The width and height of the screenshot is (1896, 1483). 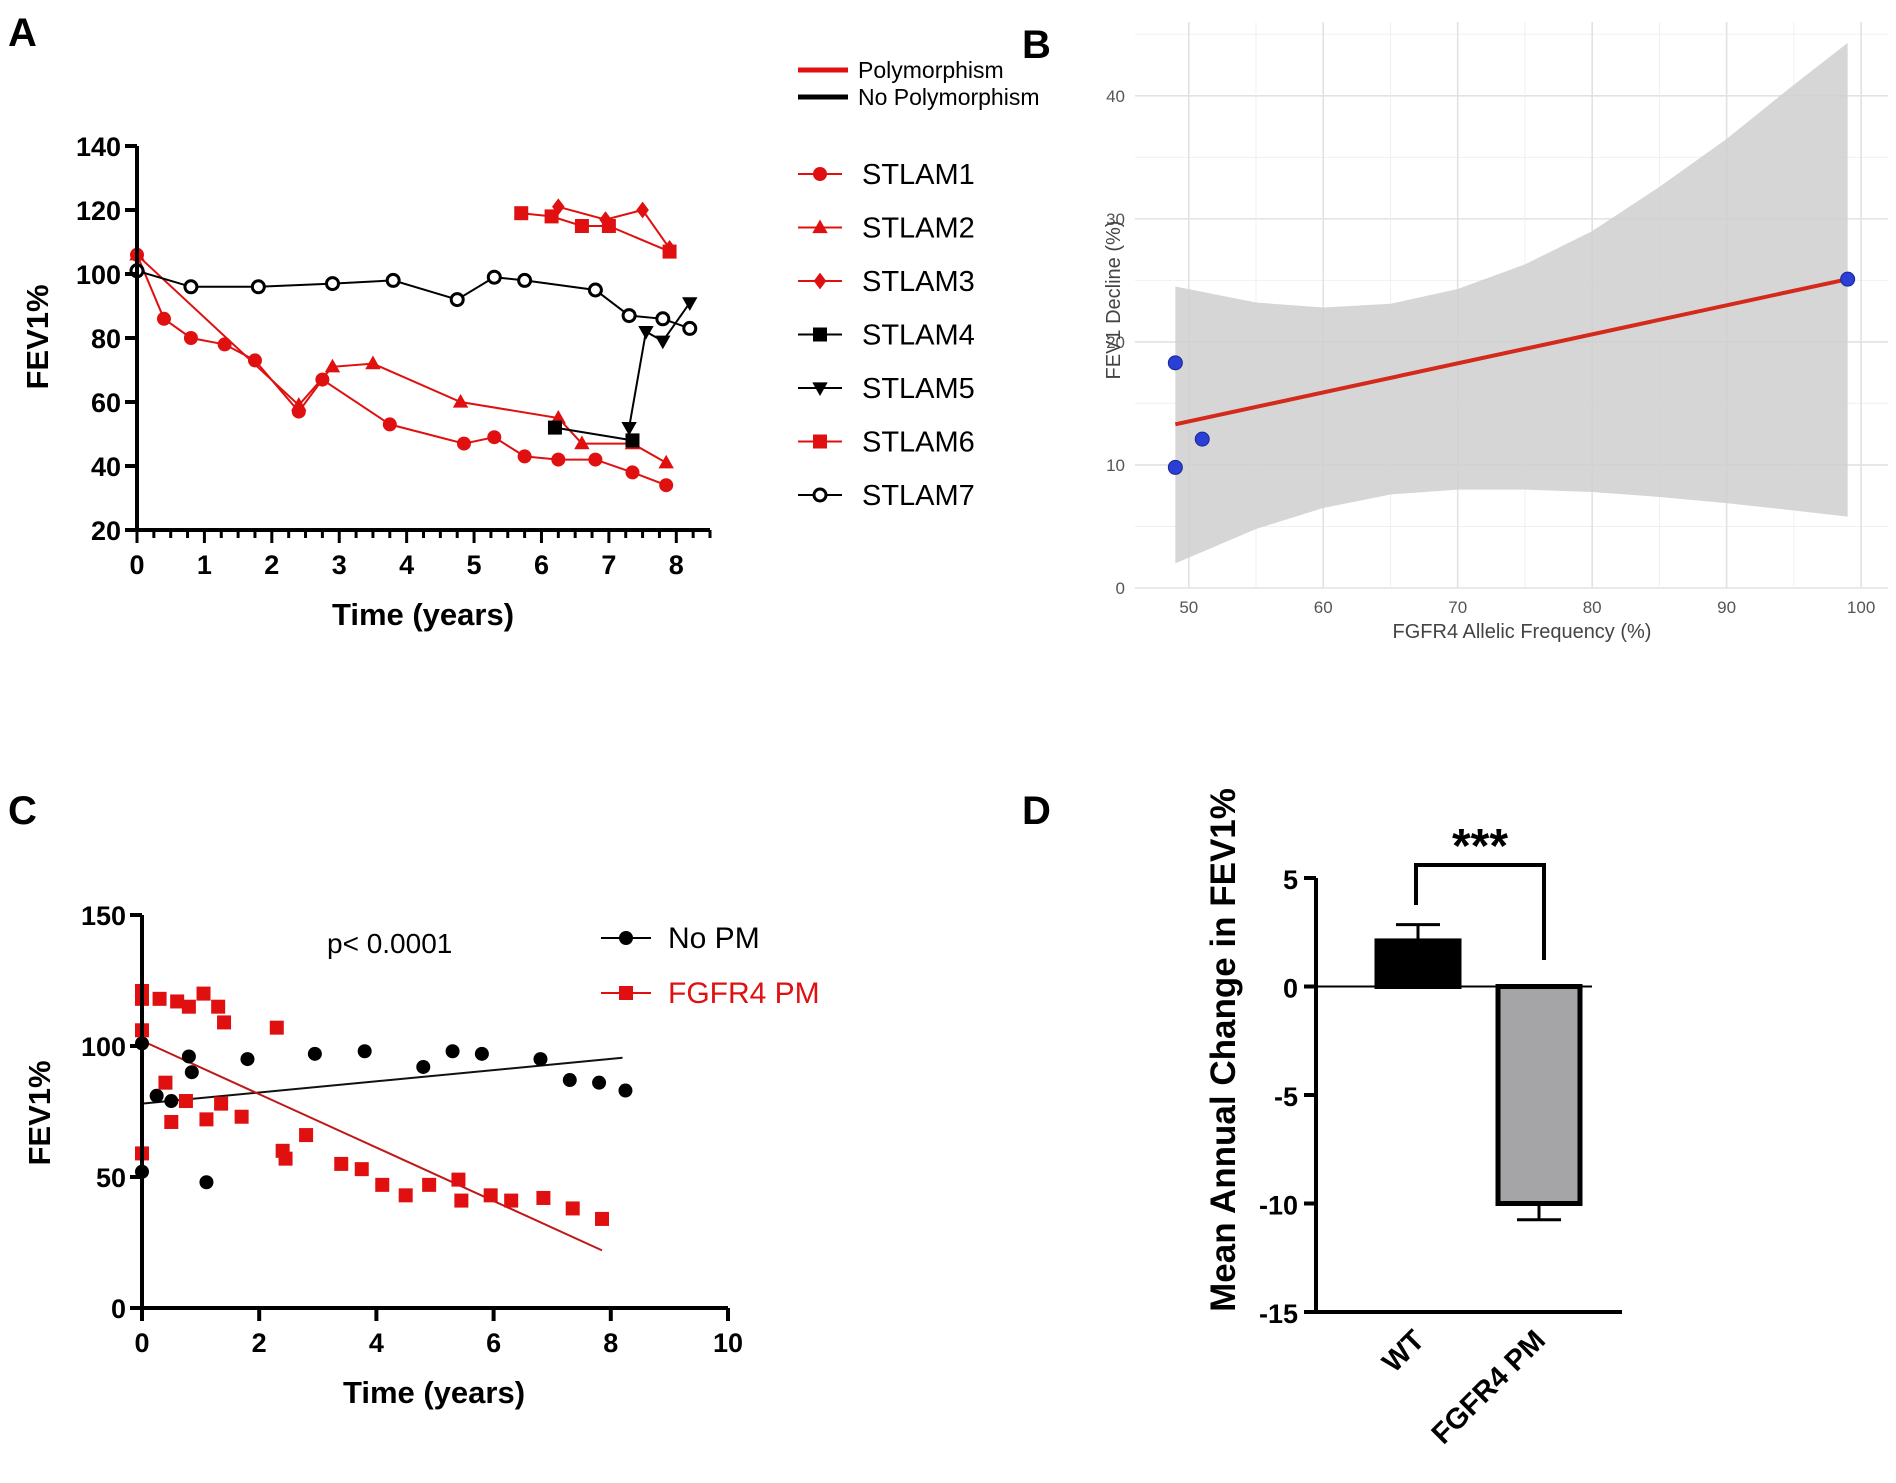 I want to click on legend-label-stlam2: STLAM2, so click(x=918, y=229).